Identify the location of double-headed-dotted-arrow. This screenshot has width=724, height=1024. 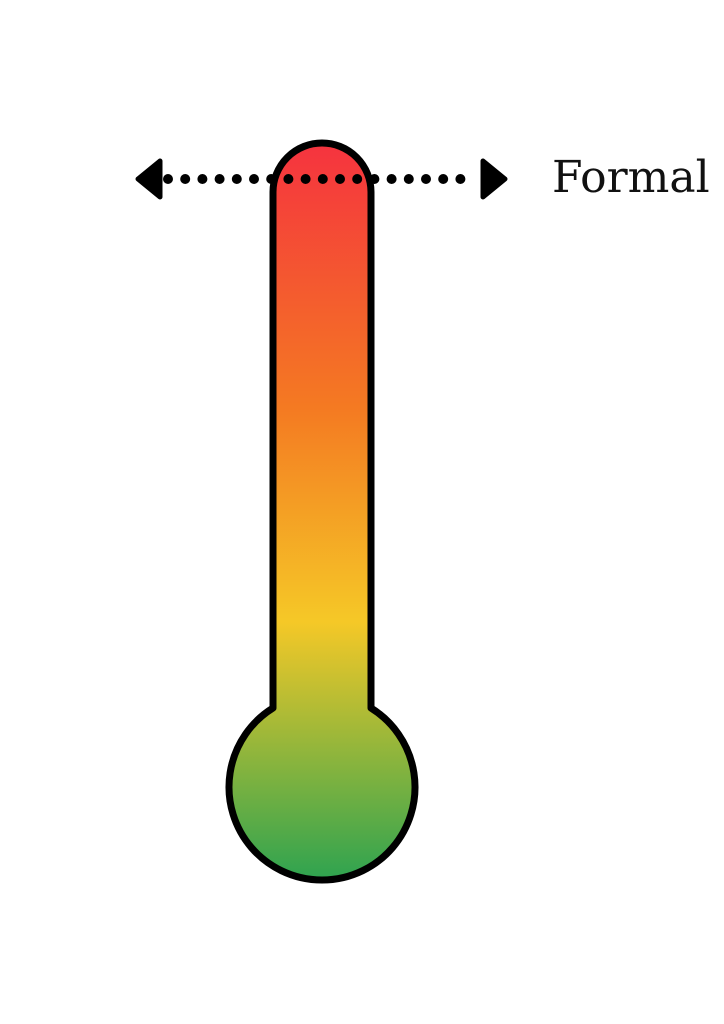
(321, 179).